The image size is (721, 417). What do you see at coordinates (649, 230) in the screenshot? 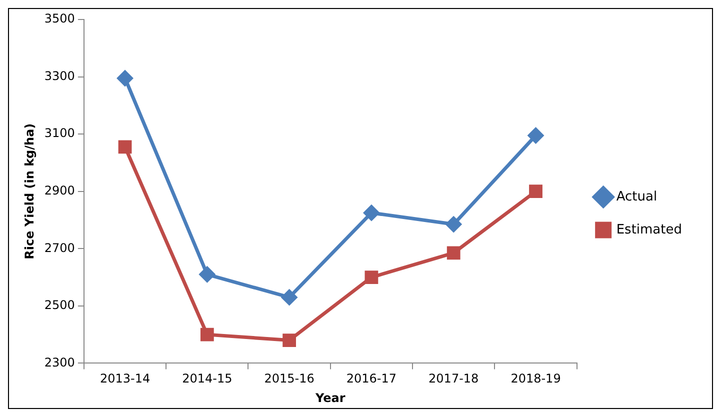
I see `legend-label: Estimated` at bounding box center [649, 230].